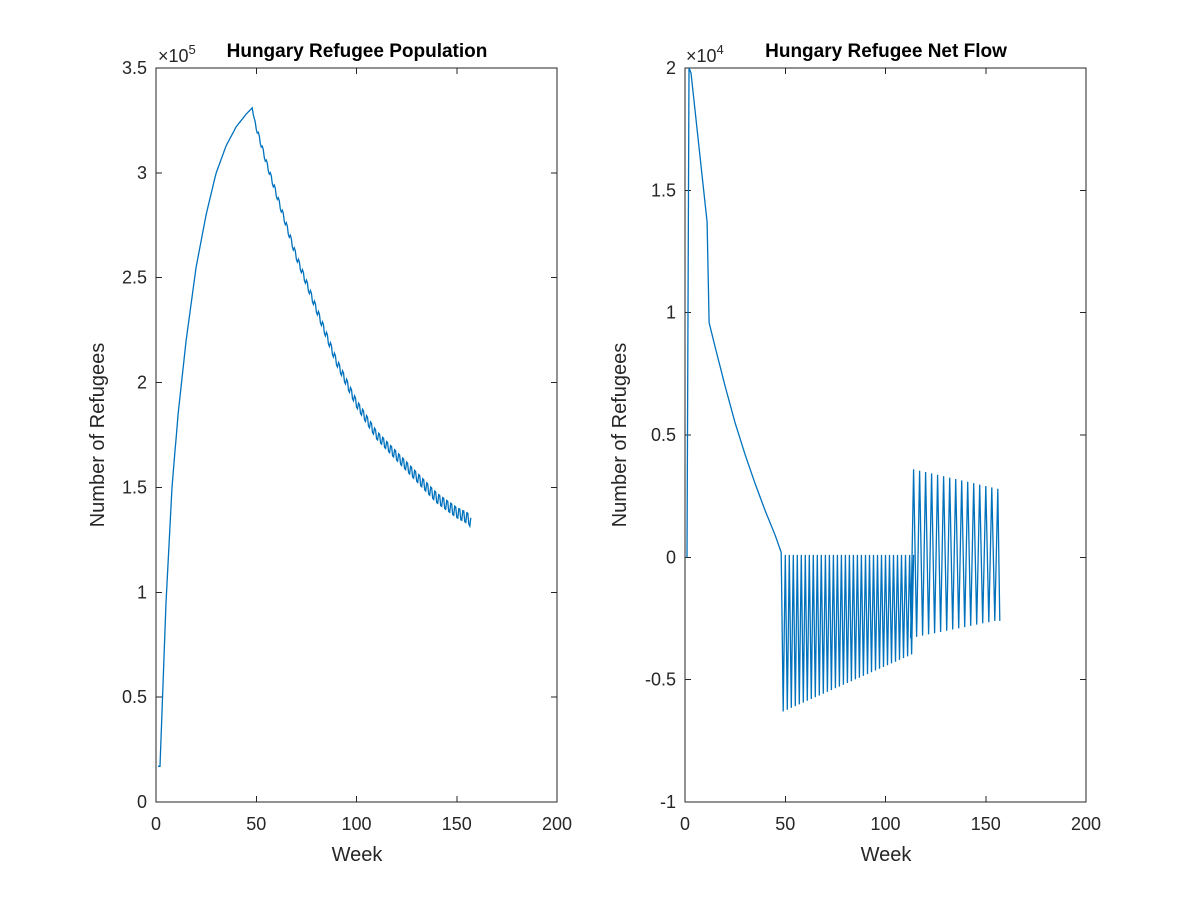  What do you see at coordinates (357, 51) in the screenshot?
I see `chart-title: Hungary Refugee Population` at bounding box center [357, 51].